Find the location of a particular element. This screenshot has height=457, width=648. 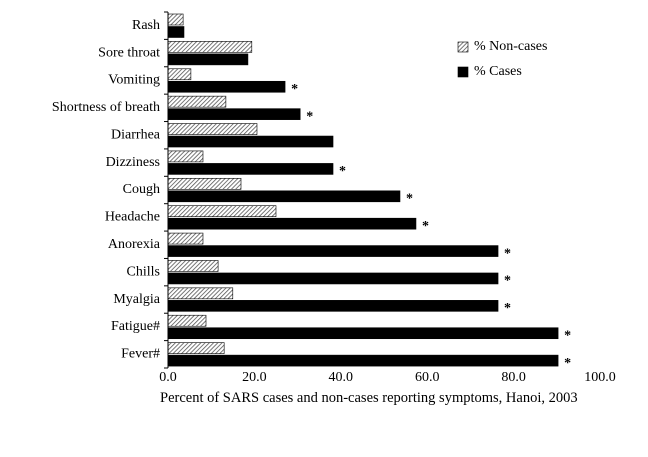

y-tick-label: Cough is located at coordinates (141, 189).